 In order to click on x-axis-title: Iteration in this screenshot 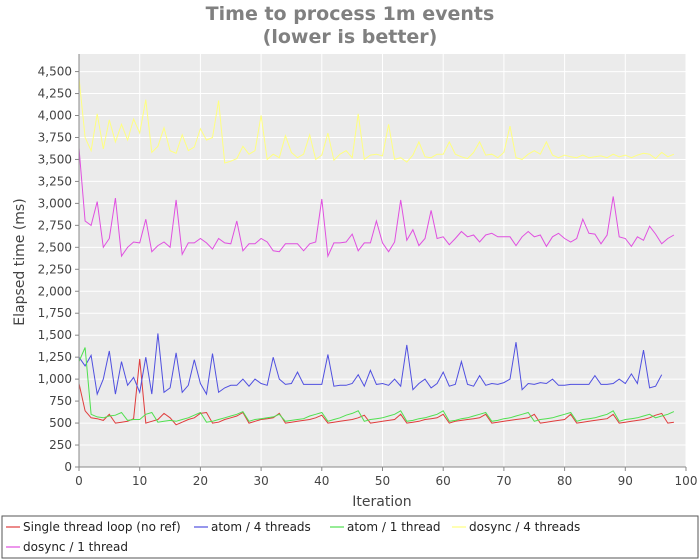, I will do `click(381, 502)`.